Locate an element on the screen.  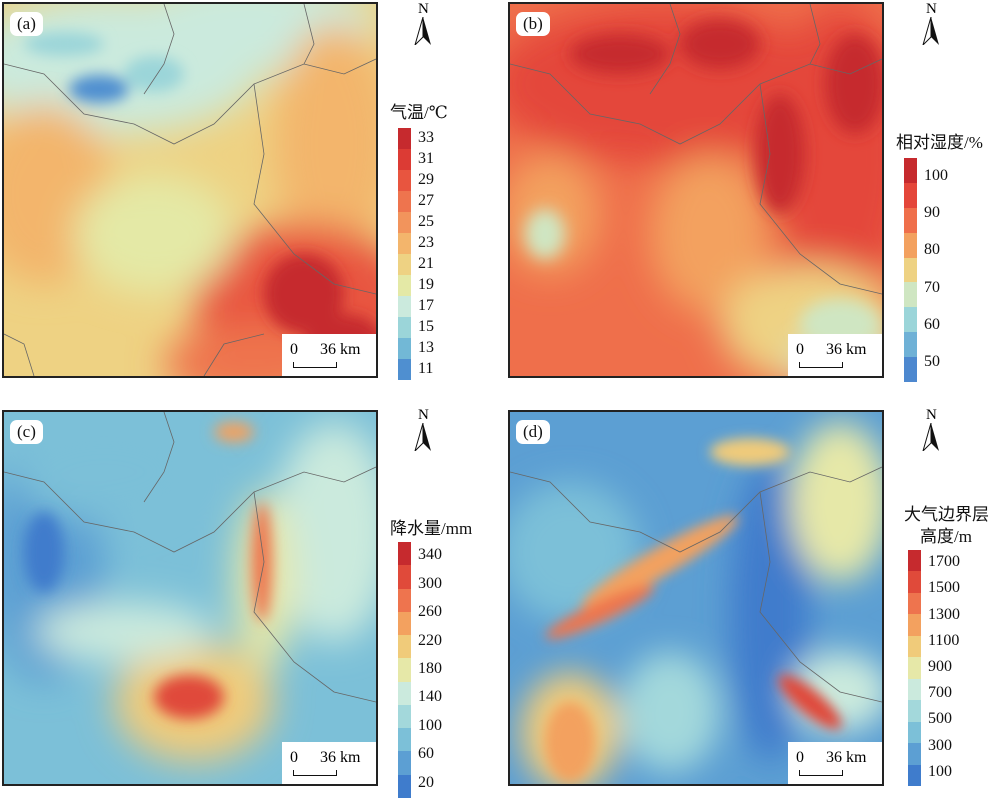
legend-tick-label: 23 is located at coordinates (426, 242).